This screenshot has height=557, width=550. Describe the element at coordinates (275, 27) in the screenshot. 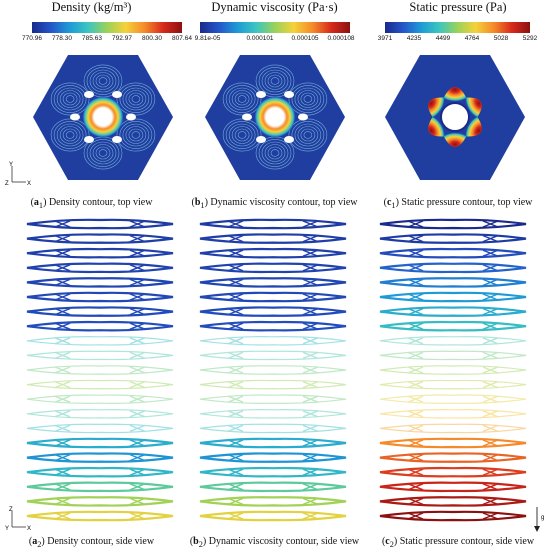

I see `colorbar-viscosity` at that location.